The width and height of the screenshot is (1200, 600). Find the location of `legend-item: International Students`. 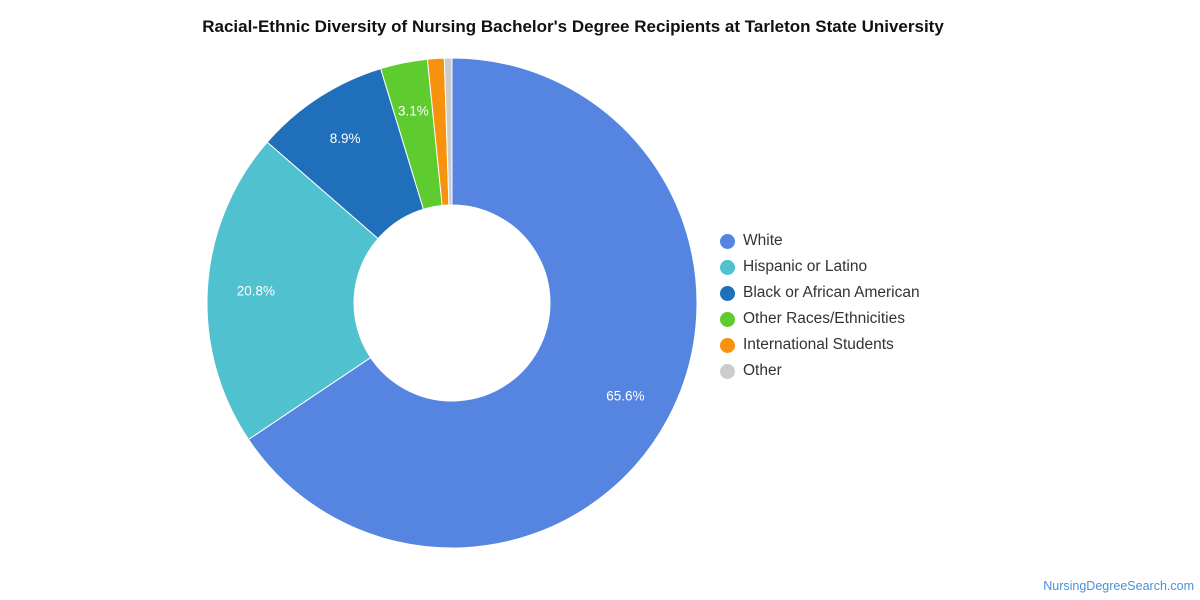

legend-item: International Students is located at coordinates (820, 345).